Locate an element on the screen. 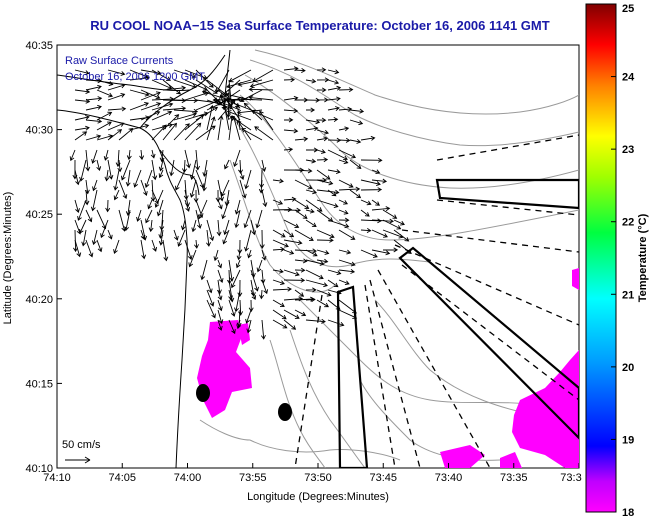 The height and width of the screenshot is (518, 651). colorbar-ticks: 25 24 23 22 21 20 19 18 is located at coordinates (623, 260).